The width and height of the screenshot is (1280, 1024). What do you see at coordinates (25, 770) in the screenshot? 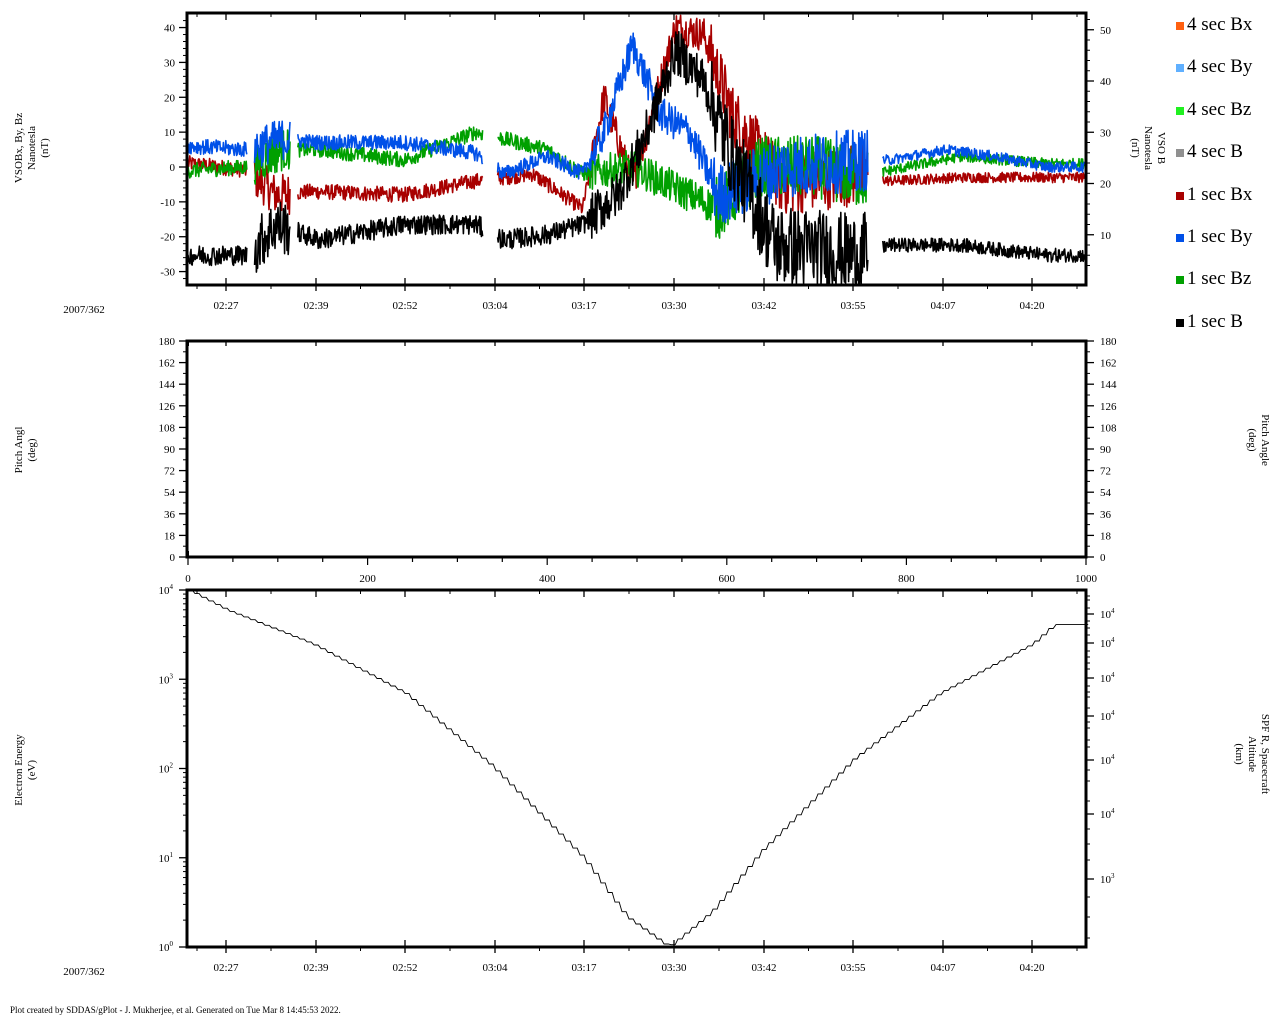
I see `axis-label: Electron Energy(eV)` at bounding box center [25, 770].